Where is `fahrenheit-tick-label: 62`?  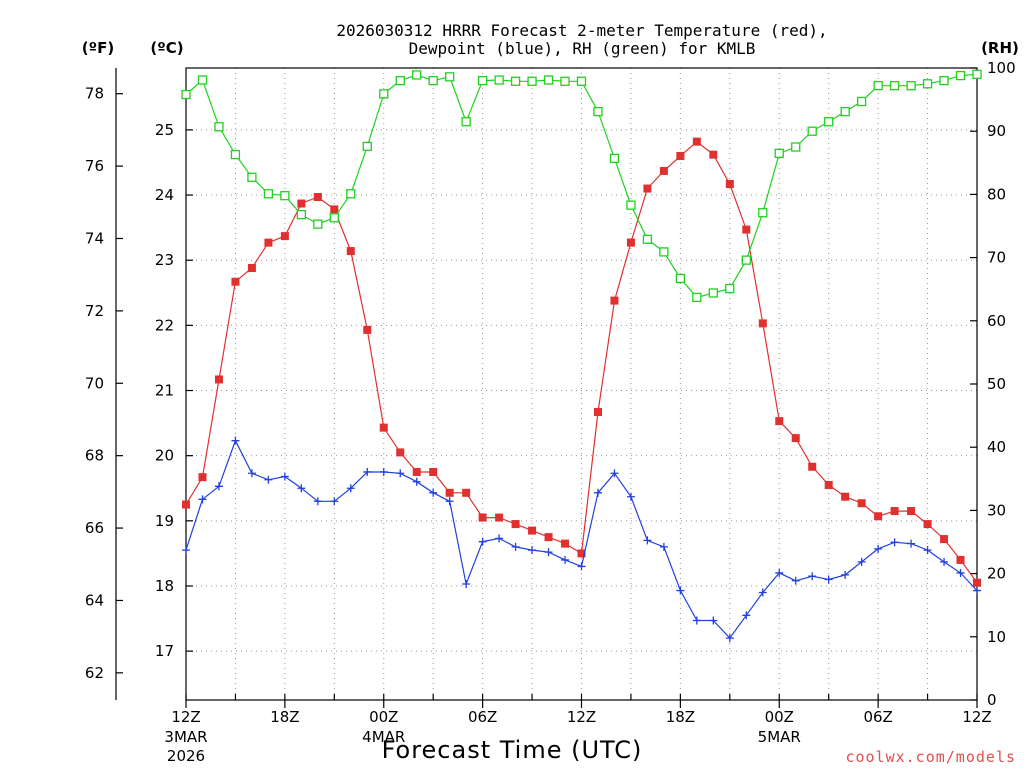
fahrenheit-tick-label: 62 is located at coordinates (94, 673).